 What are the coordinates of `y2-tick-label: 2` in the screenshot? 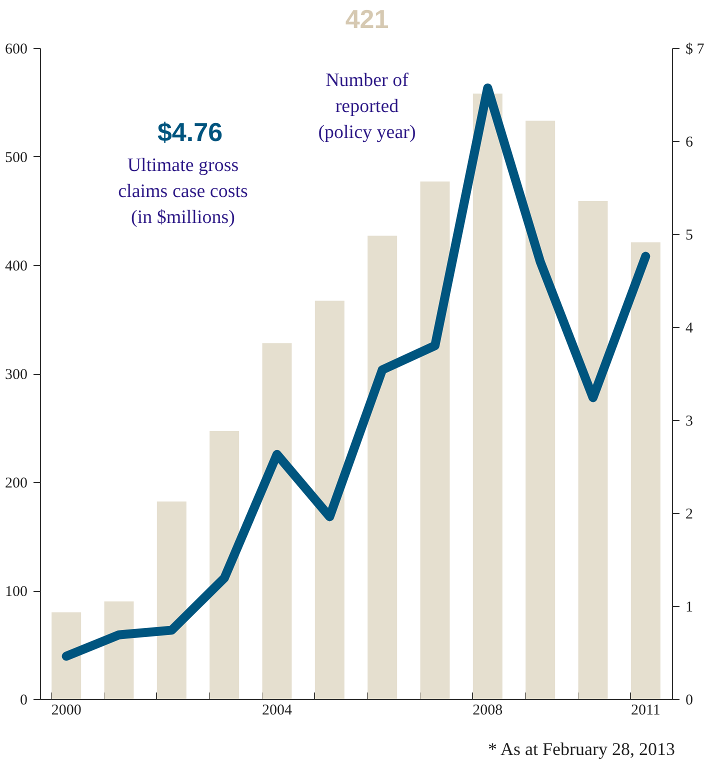 It's located at (689, 514).